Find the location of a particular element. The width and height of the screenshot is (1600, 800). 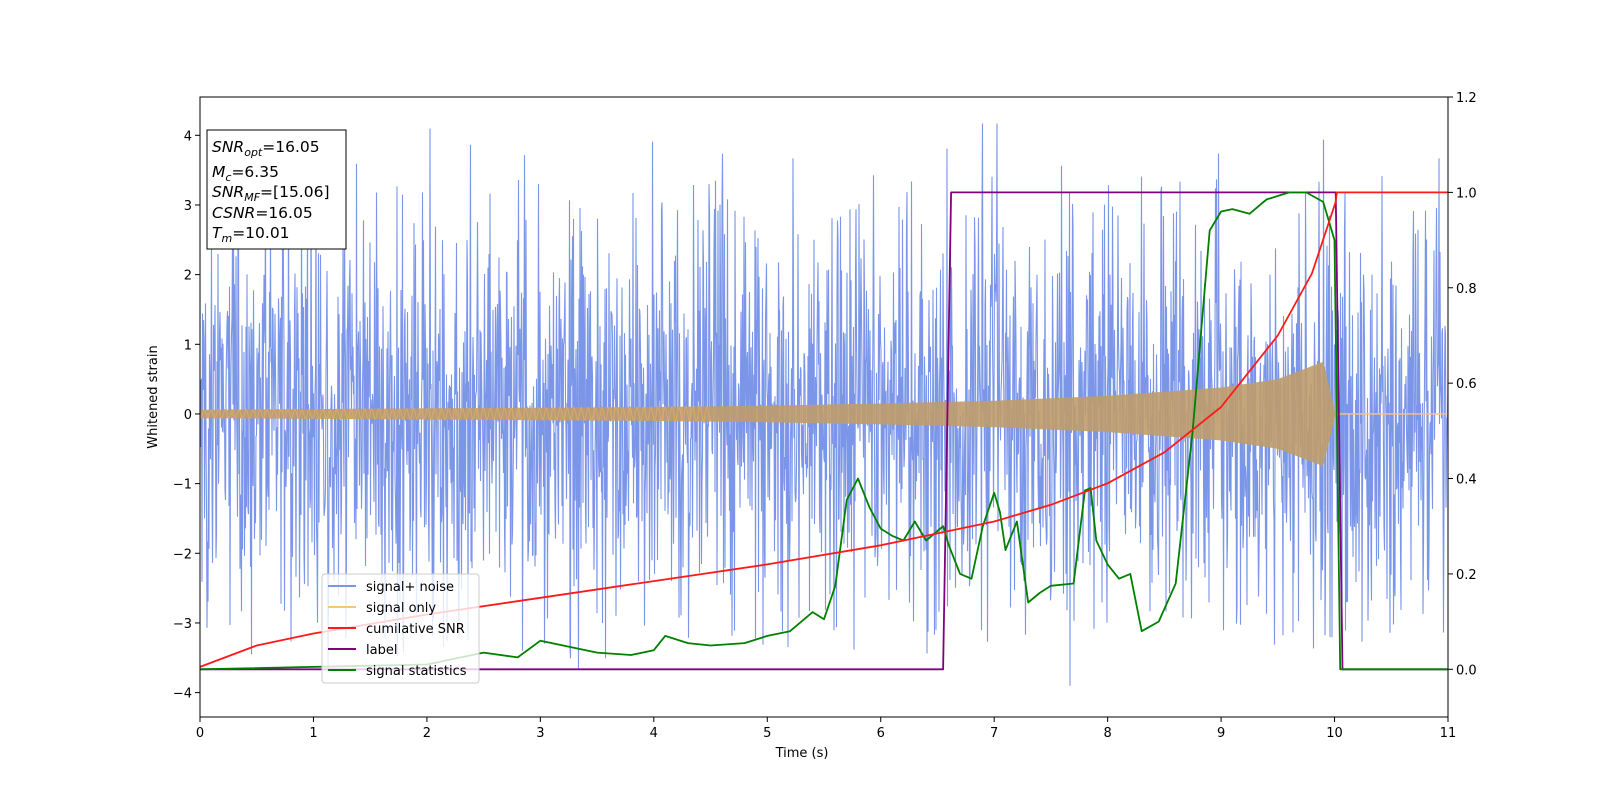

y-tick-label: −1 is located at coordinates (182, 485).